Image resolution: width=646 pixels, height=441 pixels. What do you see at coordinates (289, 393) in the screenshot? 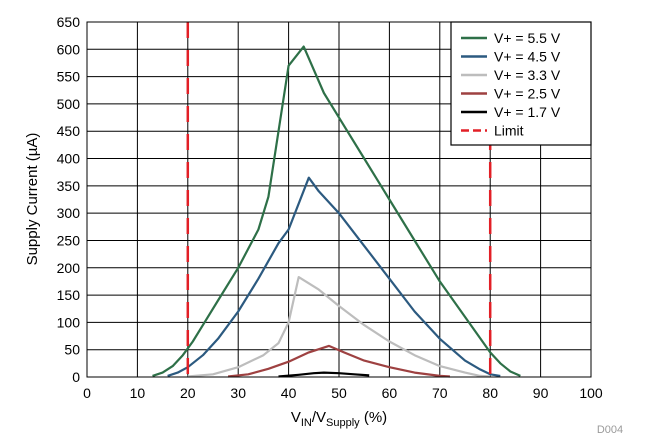
I see `x-tick-label: 40` at bounding box center [289, 393].